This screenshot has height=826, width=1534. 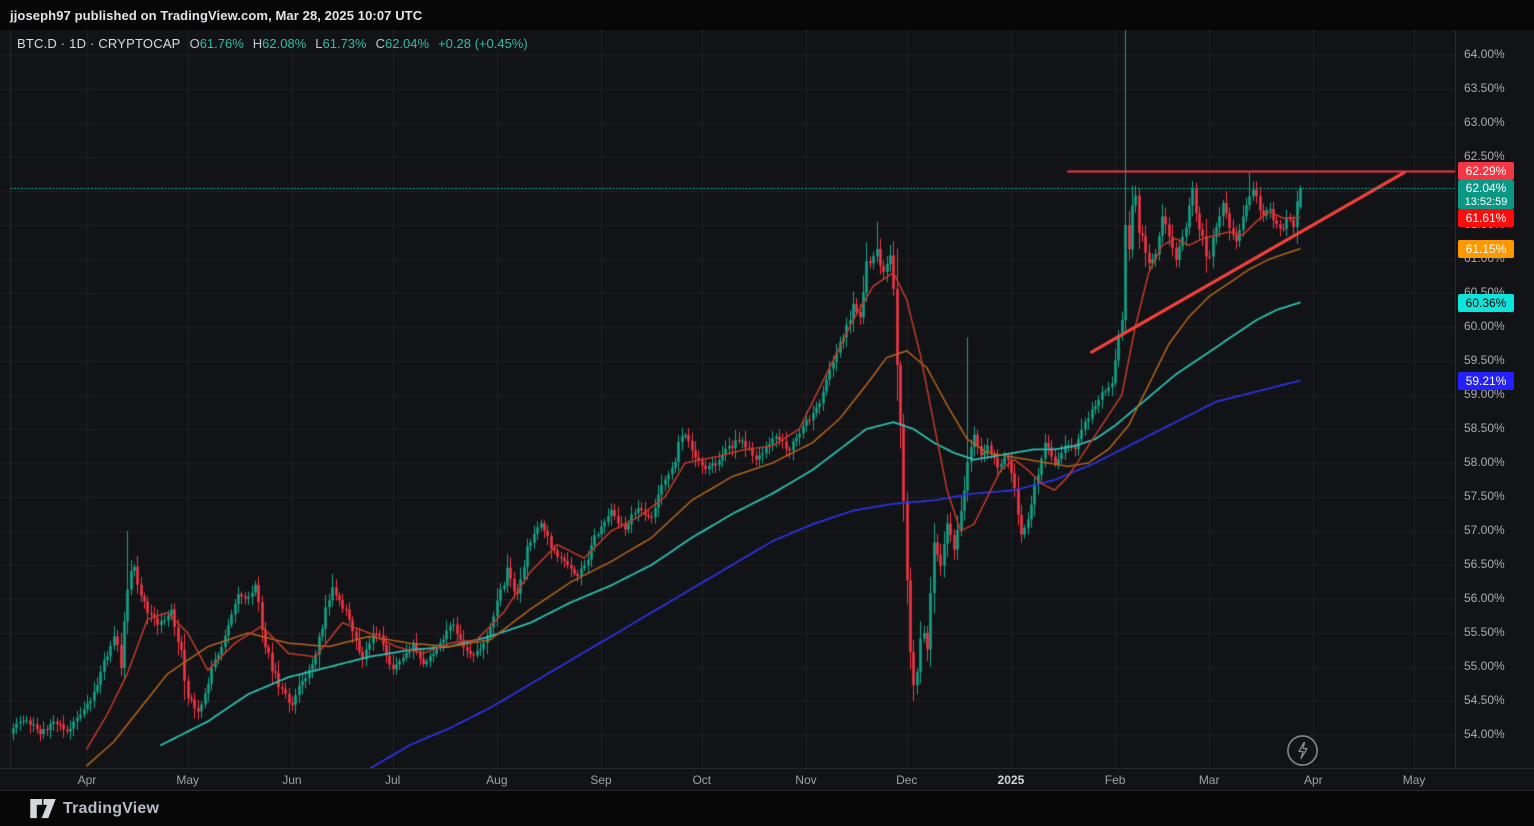 What do you see at coordinates (1484, 496) in the screenshot?
I see `price-tick-label: 57.50%` at bounding box center [1484, 496].